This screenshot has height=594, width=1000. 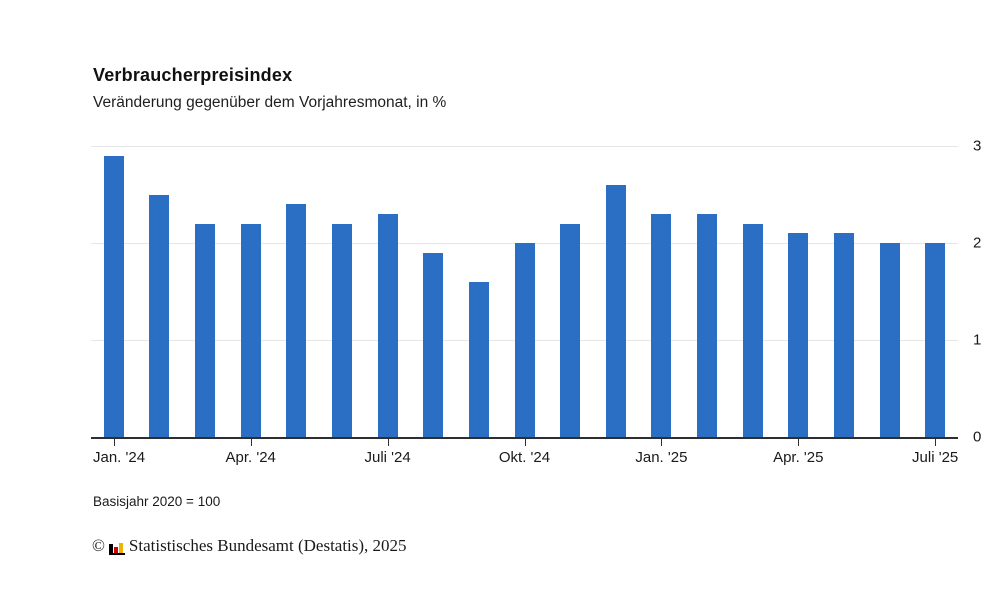 What do you see at coordinates (387, 457) in the screenshot?
I see `x-axis-label: Juli '24` at bounding box center [387, 457].